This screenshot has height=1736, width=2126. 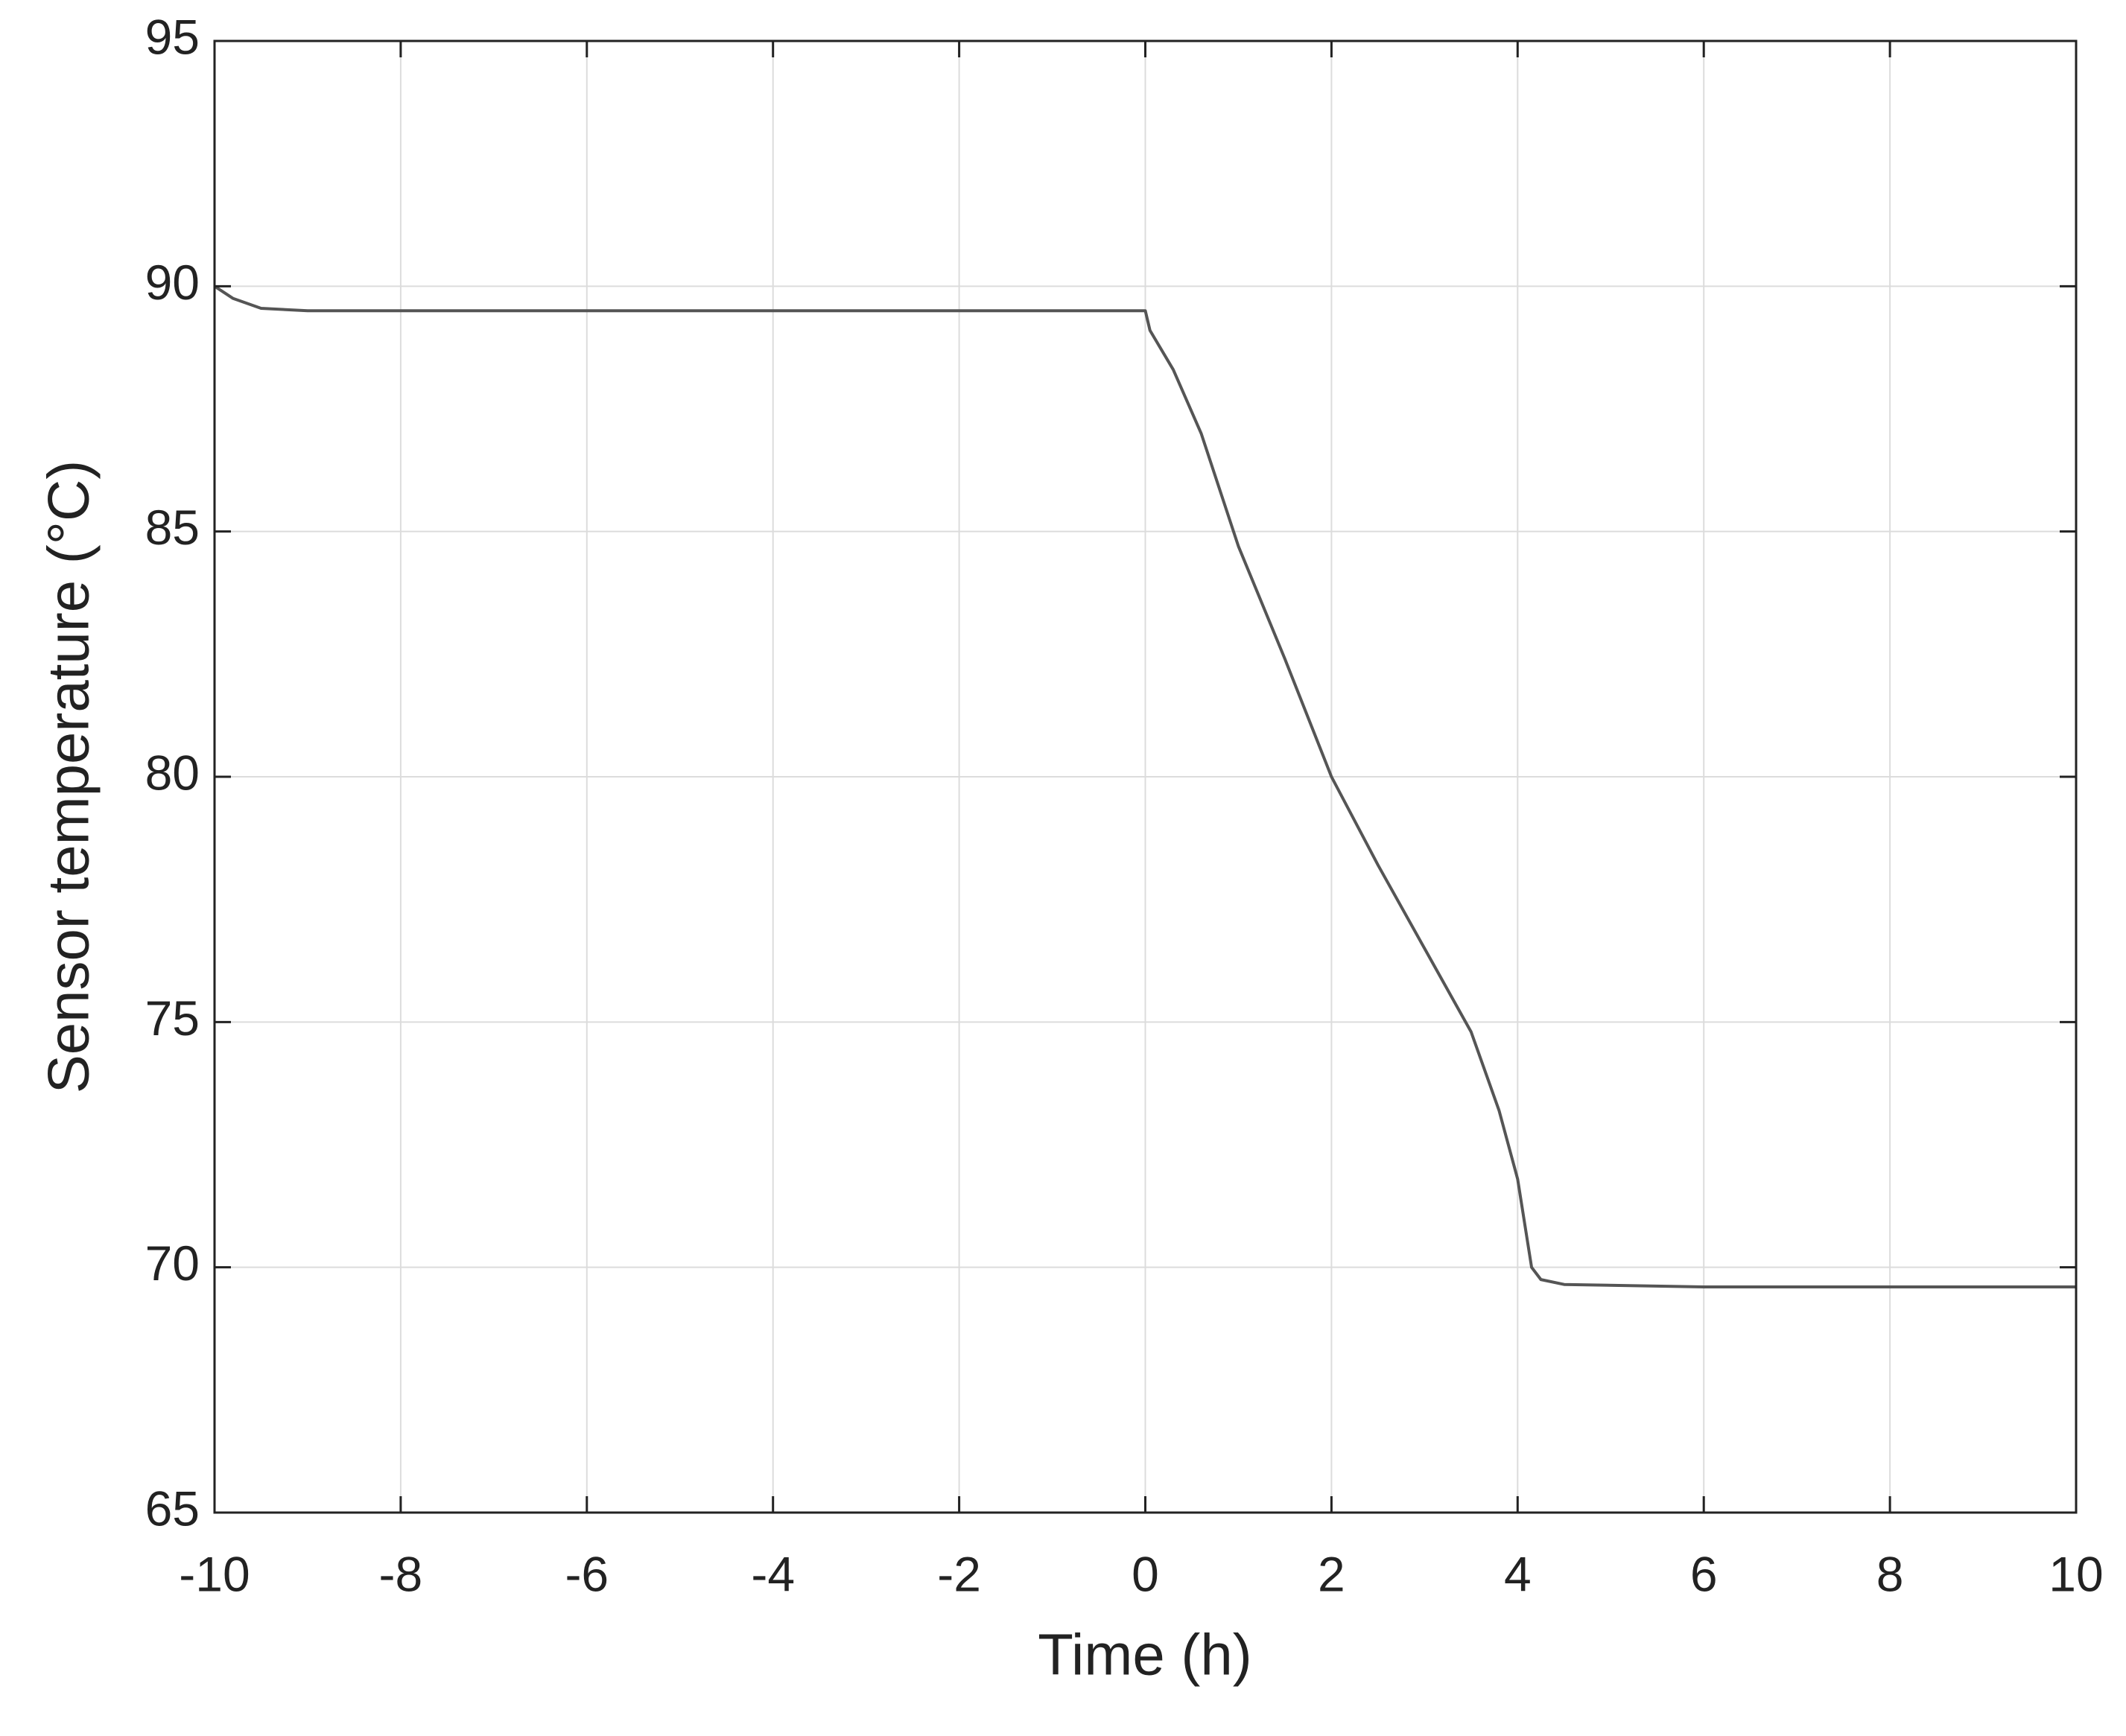 What do you see at coordinates (1331, 1574) in the screenshot?
I see `x-tick-label: 2` at bounding box center [1331, 1574].